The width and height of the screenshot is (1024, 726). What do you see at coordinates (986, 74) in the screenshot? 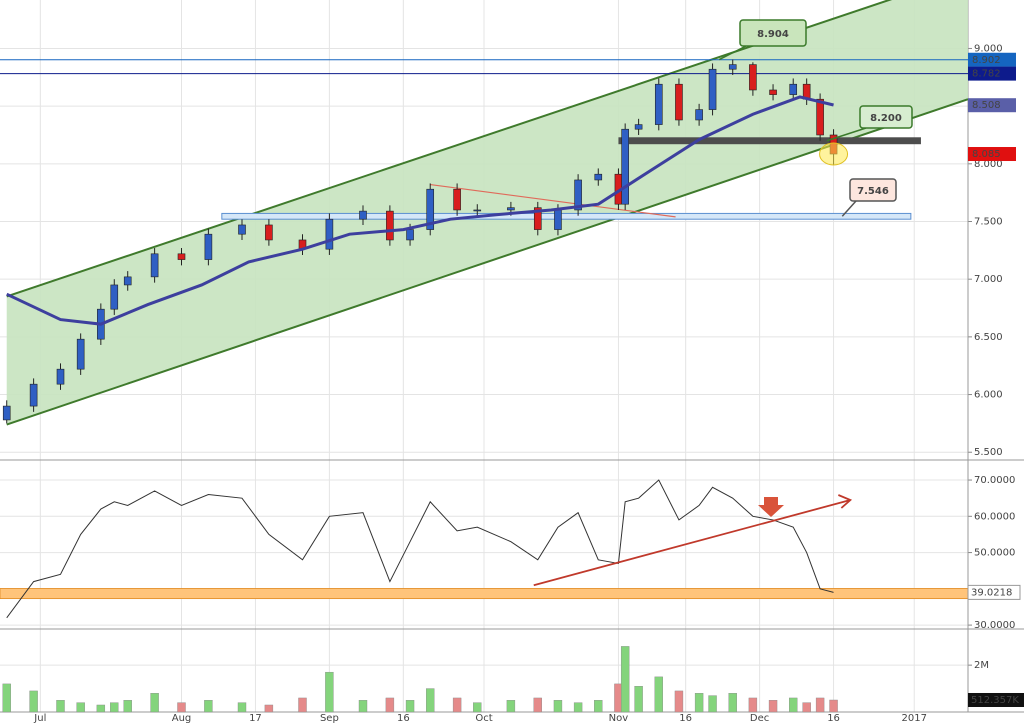
I see `price-badge-label: 8.782` at bounding box center [986, 74].